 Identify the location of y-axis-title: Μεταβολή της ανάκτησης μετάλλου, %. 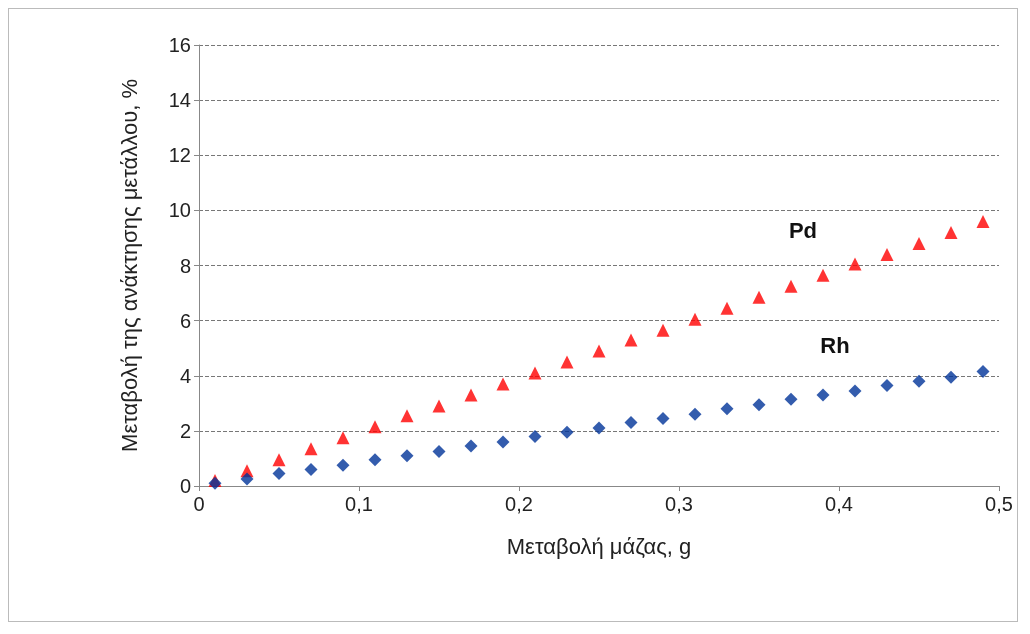
(129, 265).